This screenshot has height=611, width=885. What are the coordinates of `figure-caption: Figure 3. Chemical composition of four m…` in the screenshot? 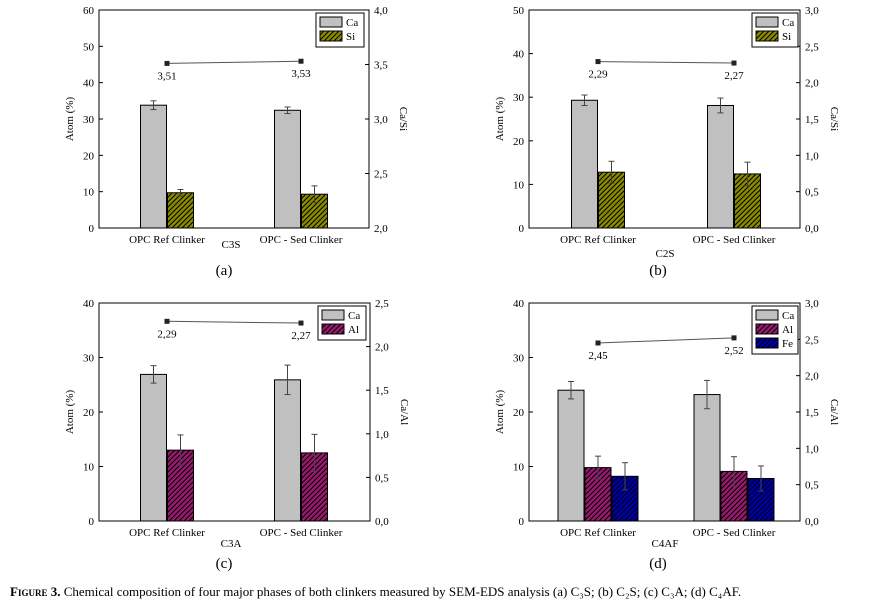 It's located at (445, 592).